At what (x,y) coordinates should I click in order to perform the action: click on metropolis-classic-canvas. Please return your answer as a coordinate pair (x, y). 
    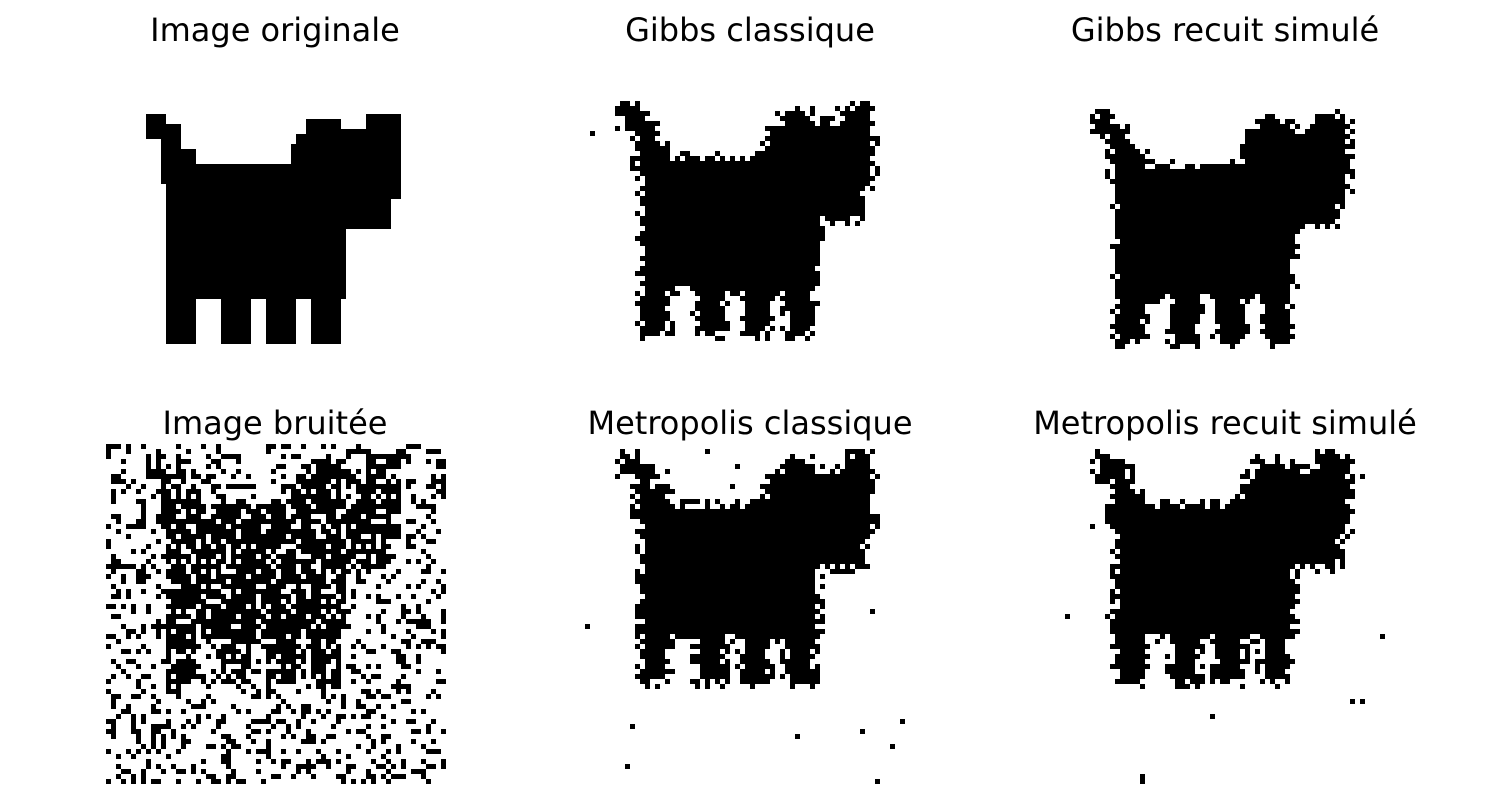
    Looking at the image, I should click on (750, 614).